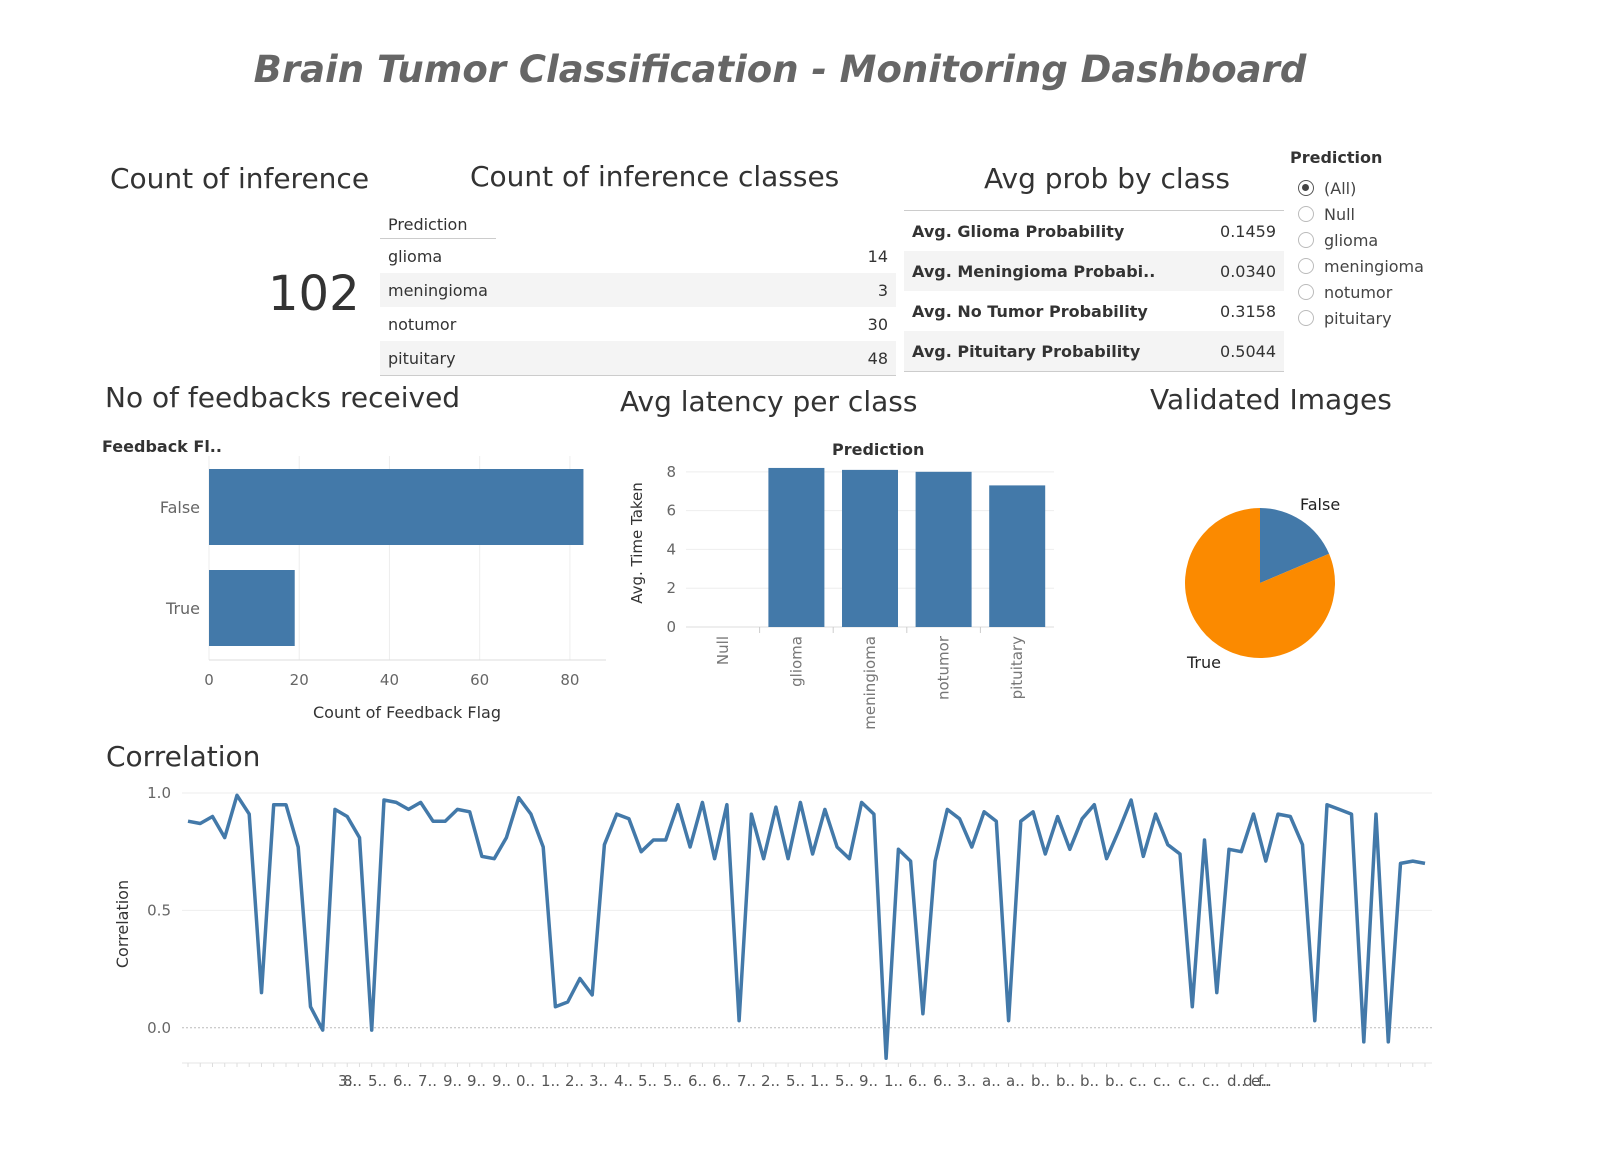 The width and height of the screenshot is (1600, 1161). I want to click on x-tick-label: 1.., so click(819, 1081).